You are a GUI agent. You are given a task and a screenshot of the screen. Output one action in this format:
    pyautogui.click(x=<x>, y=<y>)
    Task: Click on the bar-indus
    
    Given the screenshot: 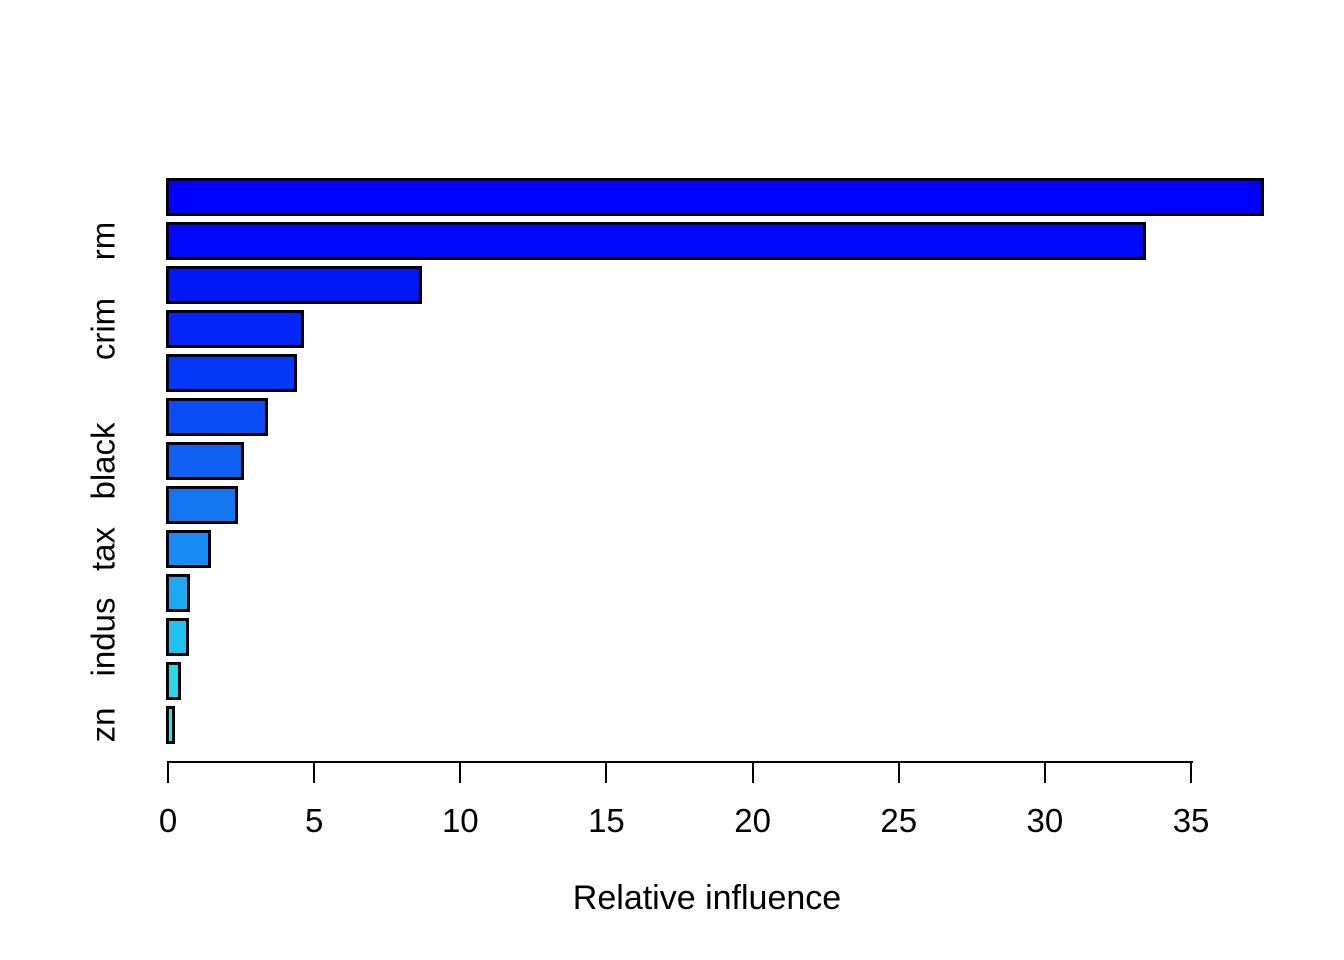 What is the action you would take?
    pyautogui.click(x=177, y=636)
    